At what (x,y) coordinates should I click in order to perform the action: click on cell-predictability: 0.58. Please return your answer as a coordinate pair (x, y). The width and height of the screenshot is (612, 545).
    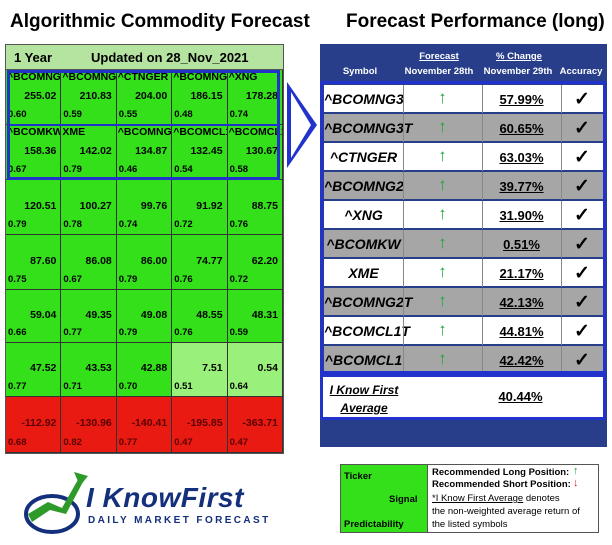
    Looking at the image, I should click on (239, 169).